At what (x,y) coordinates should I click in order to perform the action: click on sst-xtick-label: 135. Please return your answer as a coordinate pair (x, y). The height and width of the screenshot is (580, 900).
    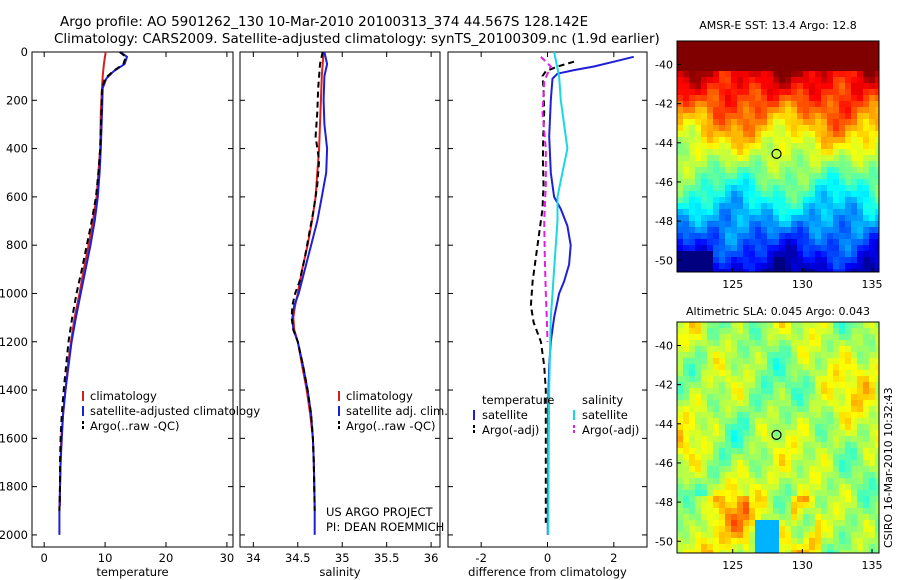
    Looking at the image, I should click on (872, 284).